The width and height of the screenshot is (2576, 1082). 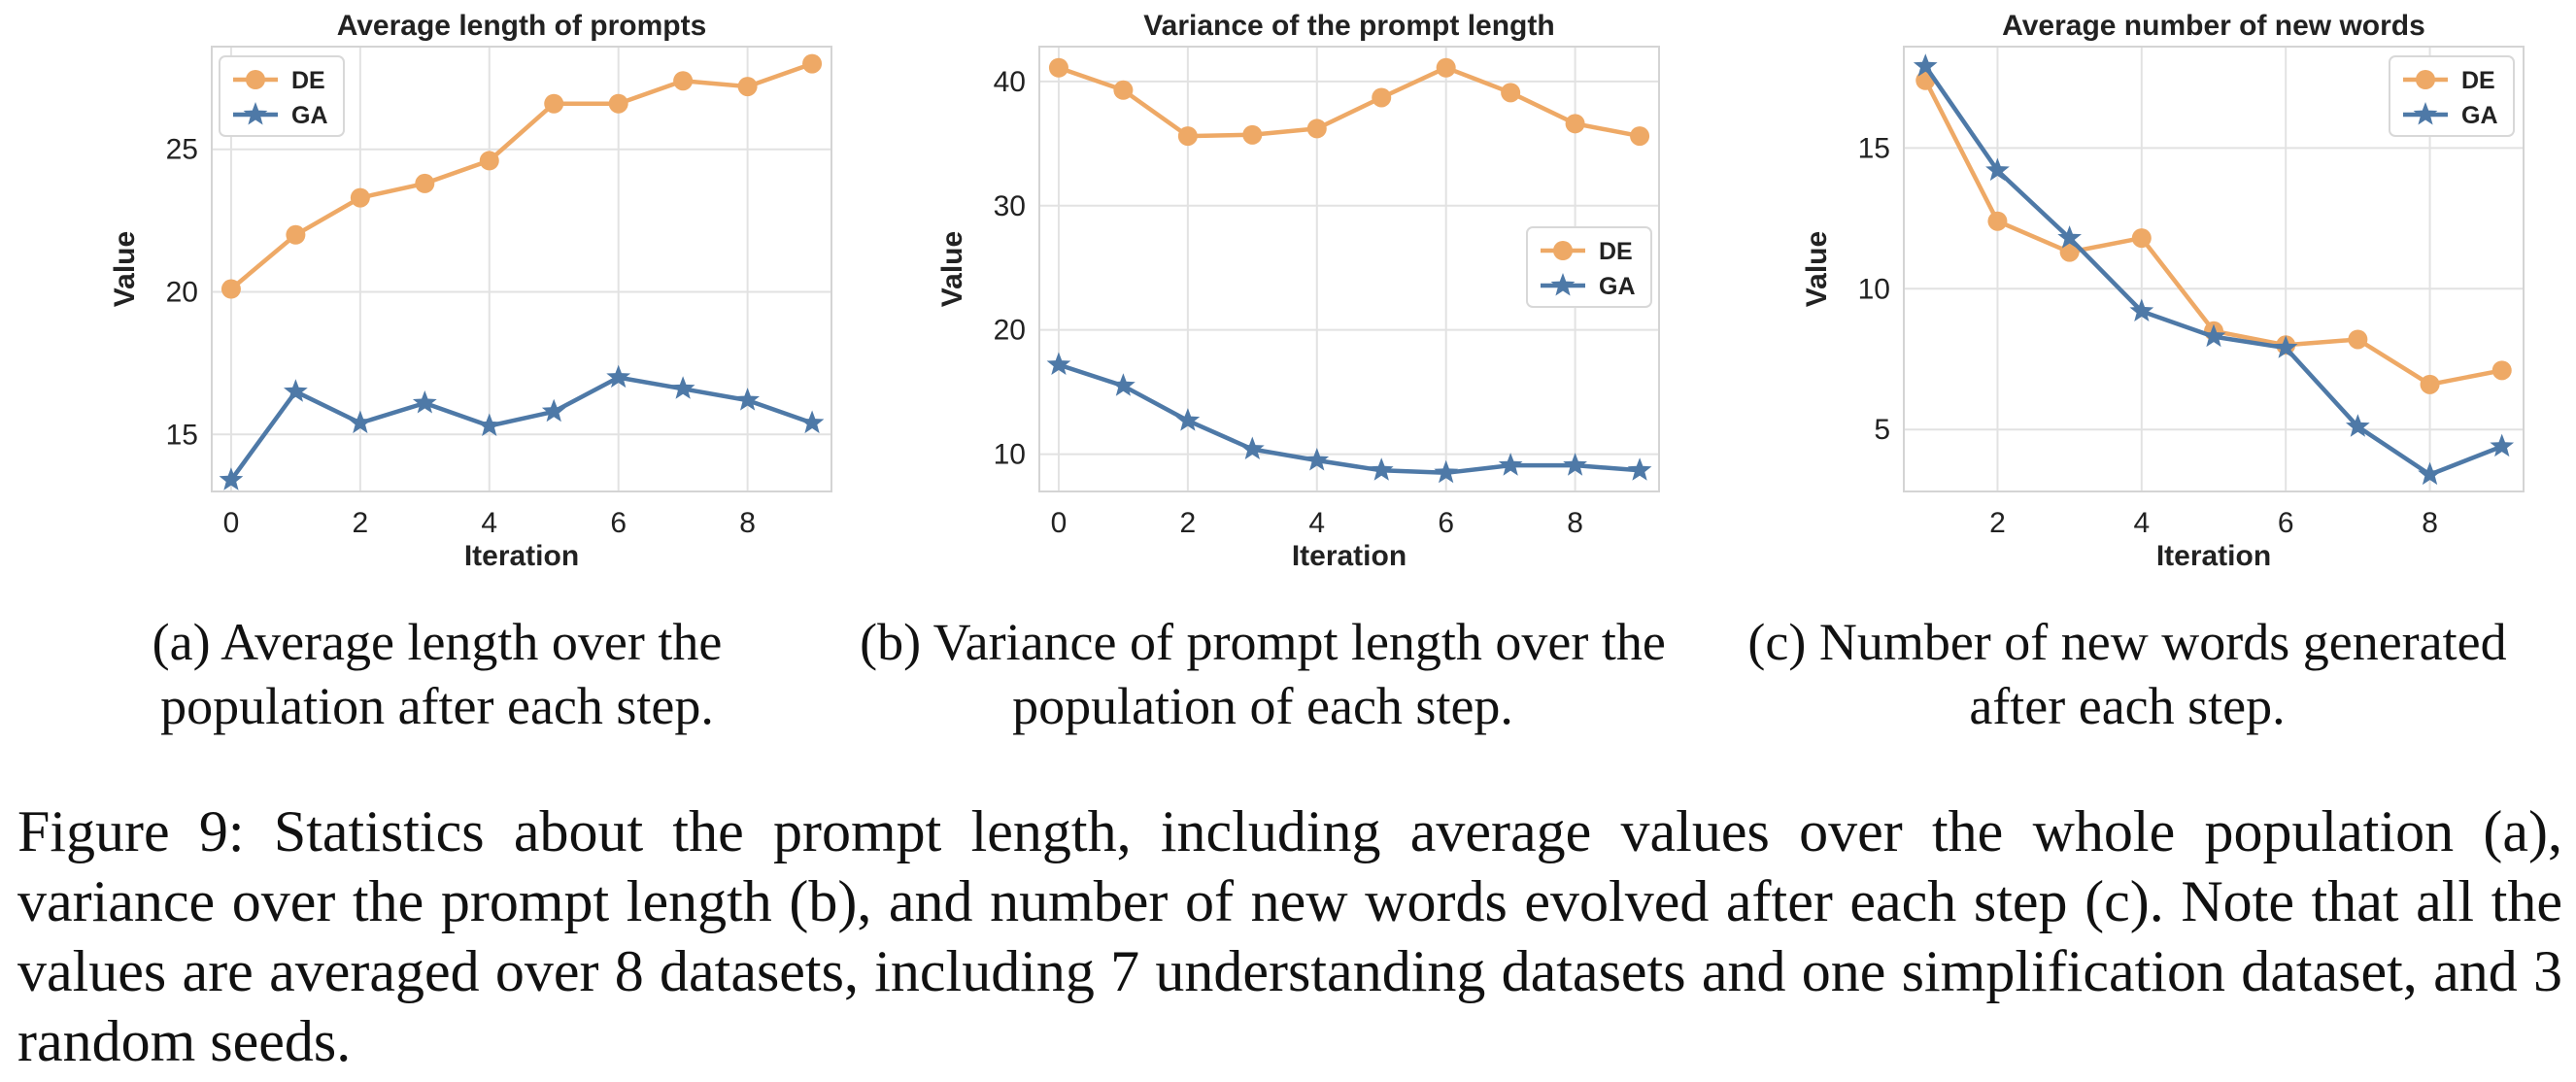 What do you see at coordinates (1010, 206) in the screenshot?
I see `y-tick-label: 30` at bounding box center [1010, 206].